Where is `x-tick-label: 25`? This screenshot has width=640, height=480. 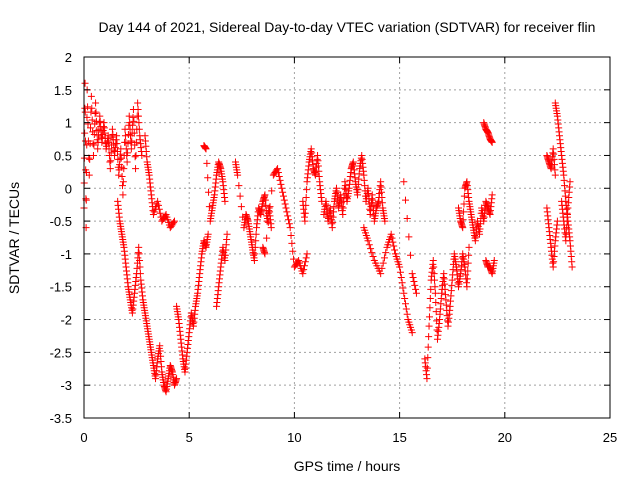
x-tick-label: 25 is located at coordinates (610, 437).